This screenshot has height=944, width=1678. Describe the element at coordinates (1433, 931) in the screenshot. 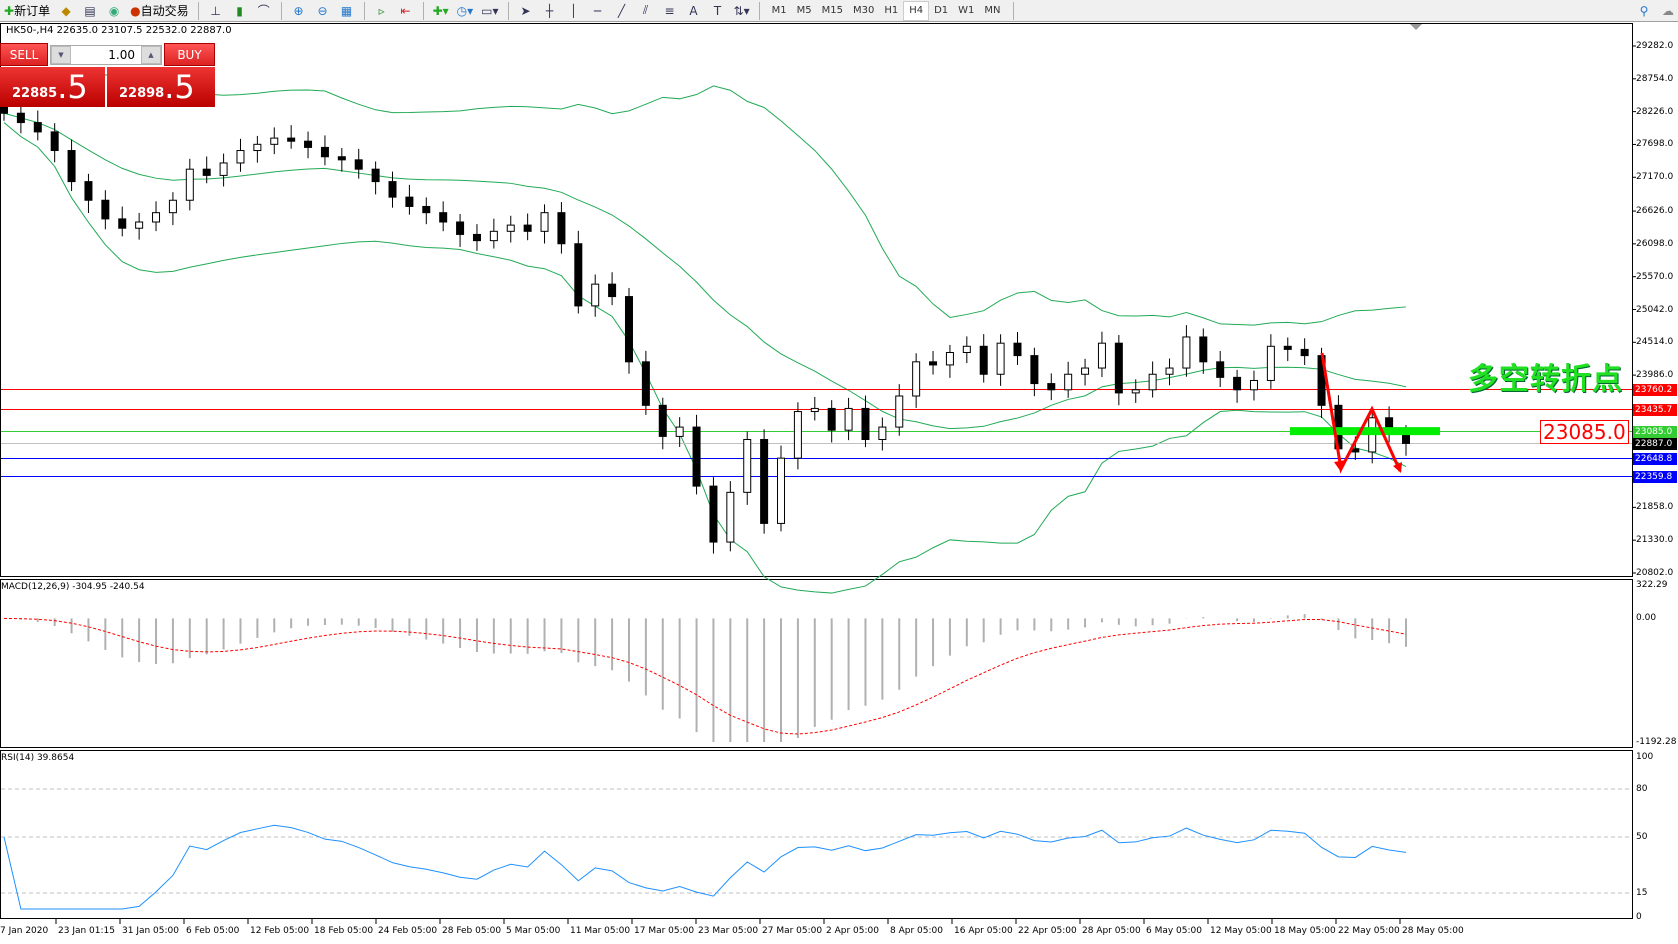

I see `time-label: 28 May 05:00` at that location.